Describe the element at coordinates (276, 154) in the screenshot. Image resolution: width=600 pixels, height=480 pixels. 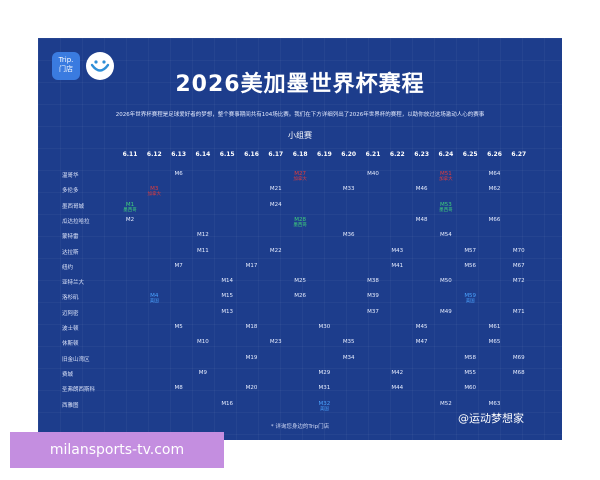
I see `date-header: 6.17` at that location.